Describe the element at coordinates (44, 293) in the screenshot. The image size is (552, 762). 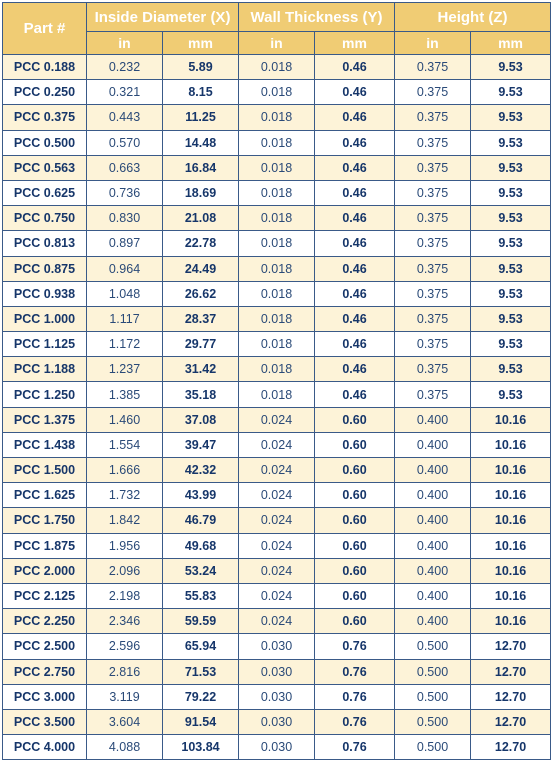
I see `part-number-cell: PCC 0.938` at that location.